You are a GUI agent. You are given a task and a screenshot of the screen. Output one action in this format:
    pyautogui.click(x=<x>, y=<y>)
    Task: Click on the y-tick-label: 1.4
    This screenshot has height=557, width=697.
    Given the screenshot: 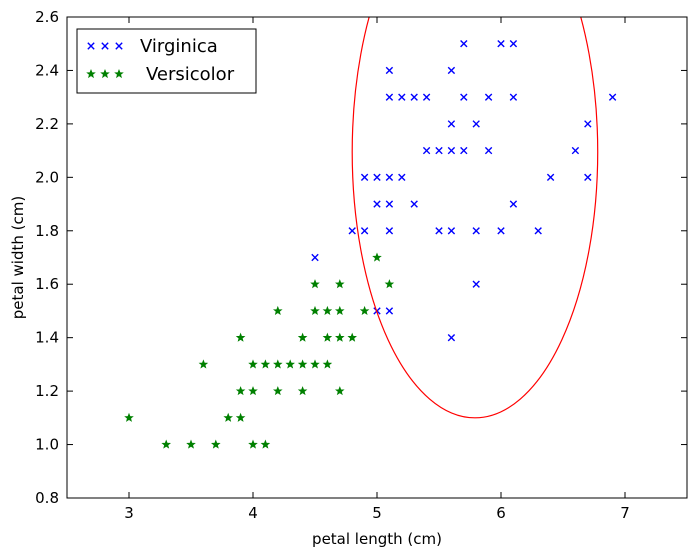 What is the action you would take?
    pyautogui.click(x=47, y=338)
    